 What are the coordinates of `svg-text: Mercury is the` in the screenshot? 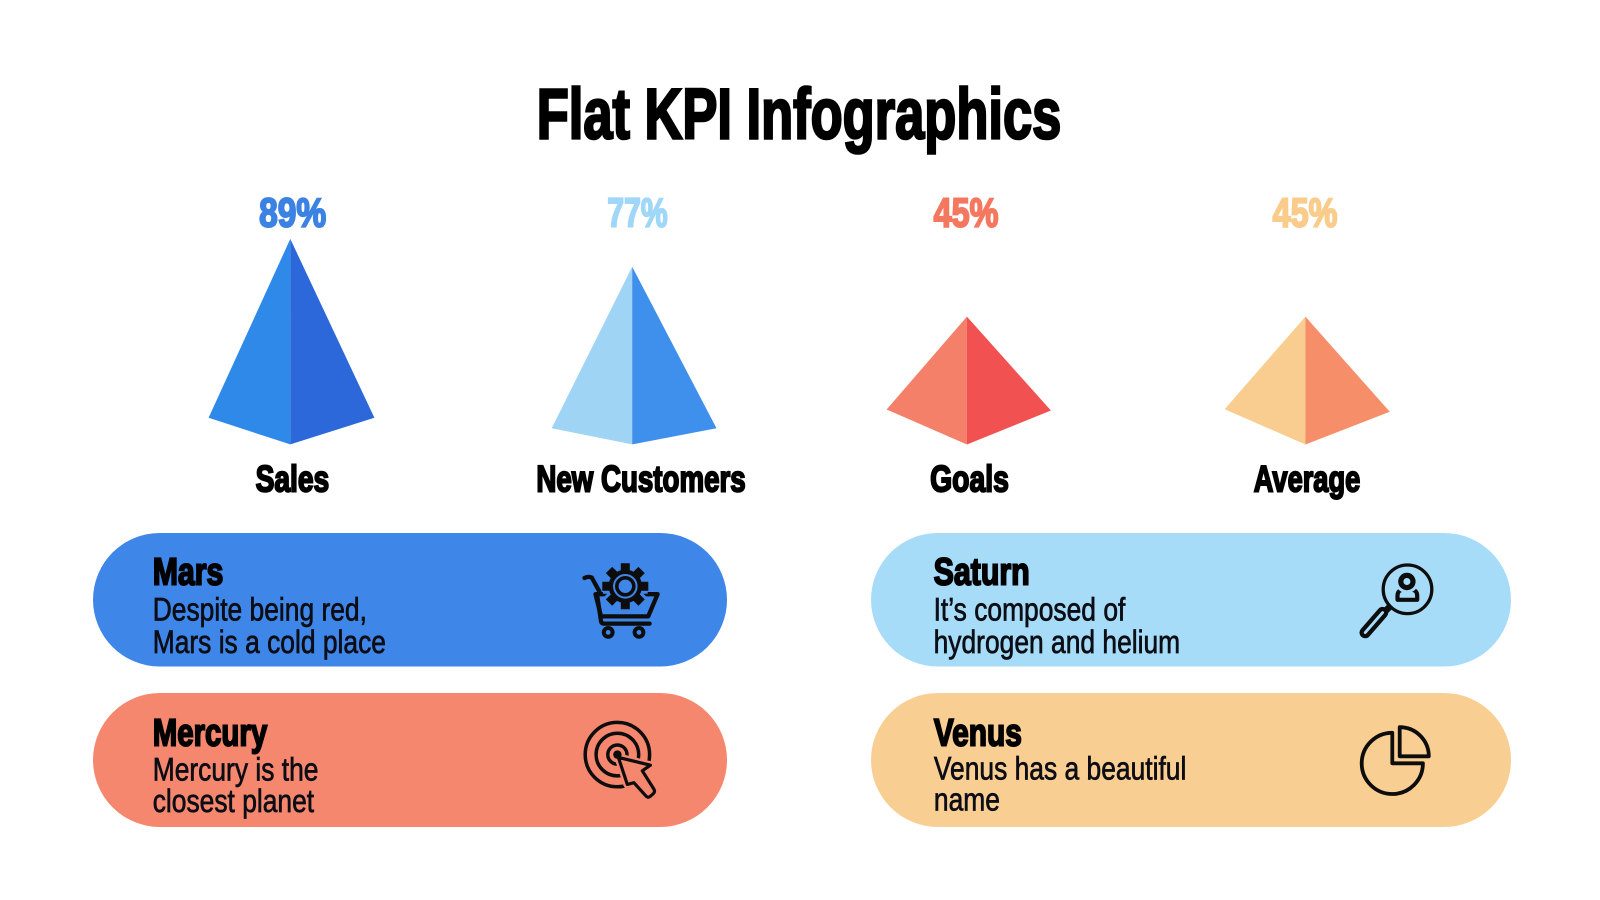 It's located at (236, 770).